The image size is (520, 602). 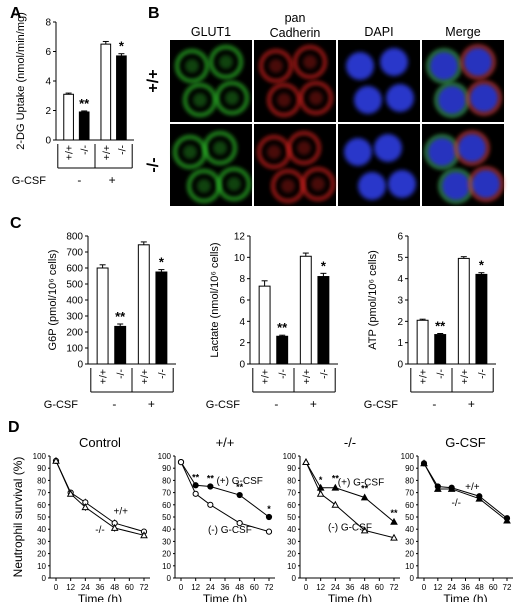 I want to click on panel-b-row-label: +/+, so click(x=153, y=80).